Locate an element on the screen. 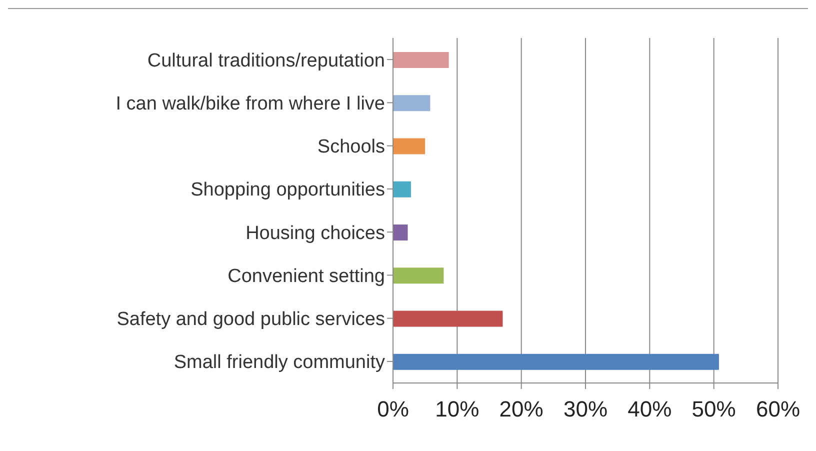 The height and width of the screenshot is (451, 816). x-tick-label: 10% is located at coordinates (457, 409).